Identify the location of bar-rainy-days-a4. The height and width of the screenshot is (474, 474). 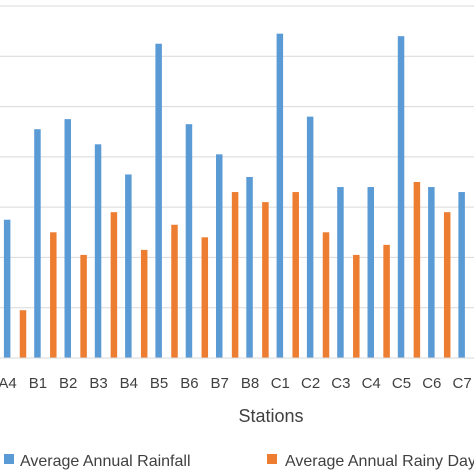
(23, 334).